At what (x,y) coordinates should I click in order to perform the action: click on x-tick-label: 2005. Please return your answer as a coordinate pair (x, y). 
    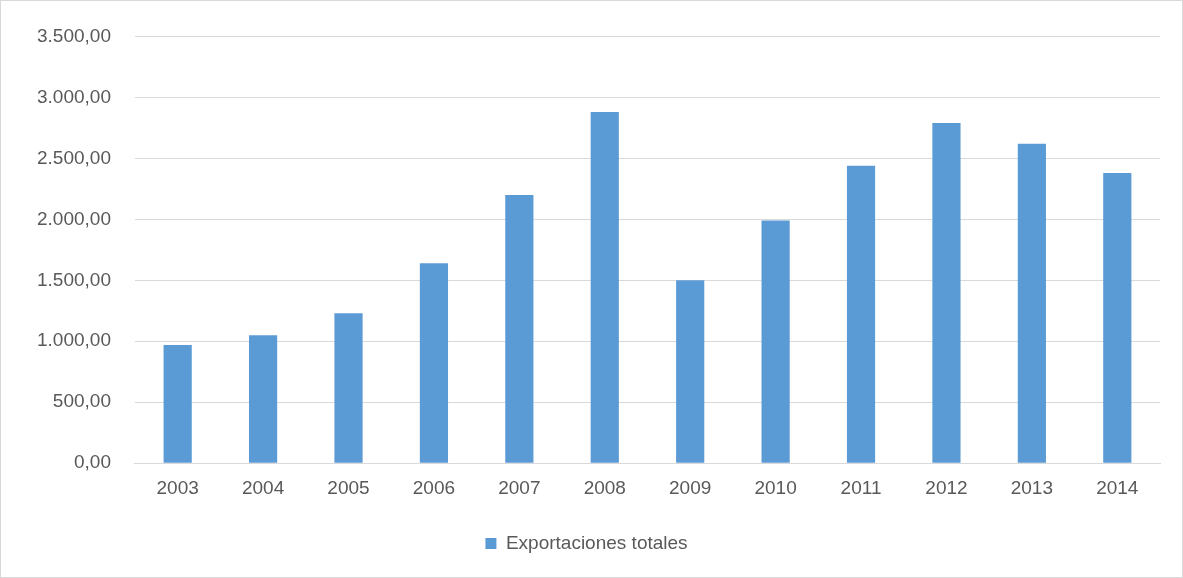
    Looking at the image, I should click on (348, 487).